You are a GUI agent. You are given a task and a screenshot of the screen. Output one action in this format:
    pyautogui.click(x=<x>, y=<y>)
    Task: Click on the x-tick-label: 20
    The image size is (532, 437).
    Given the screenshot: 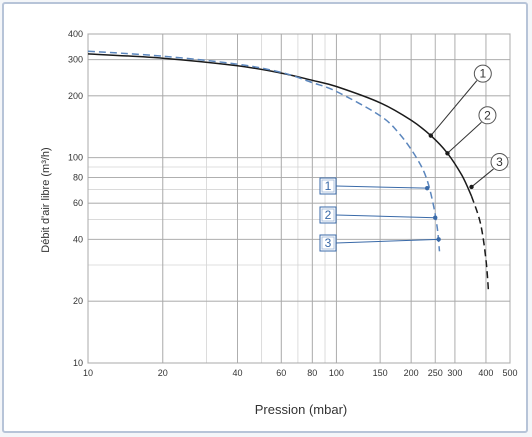 What is the action you would take?
    pyautogui.click(x=163, y=373)
    